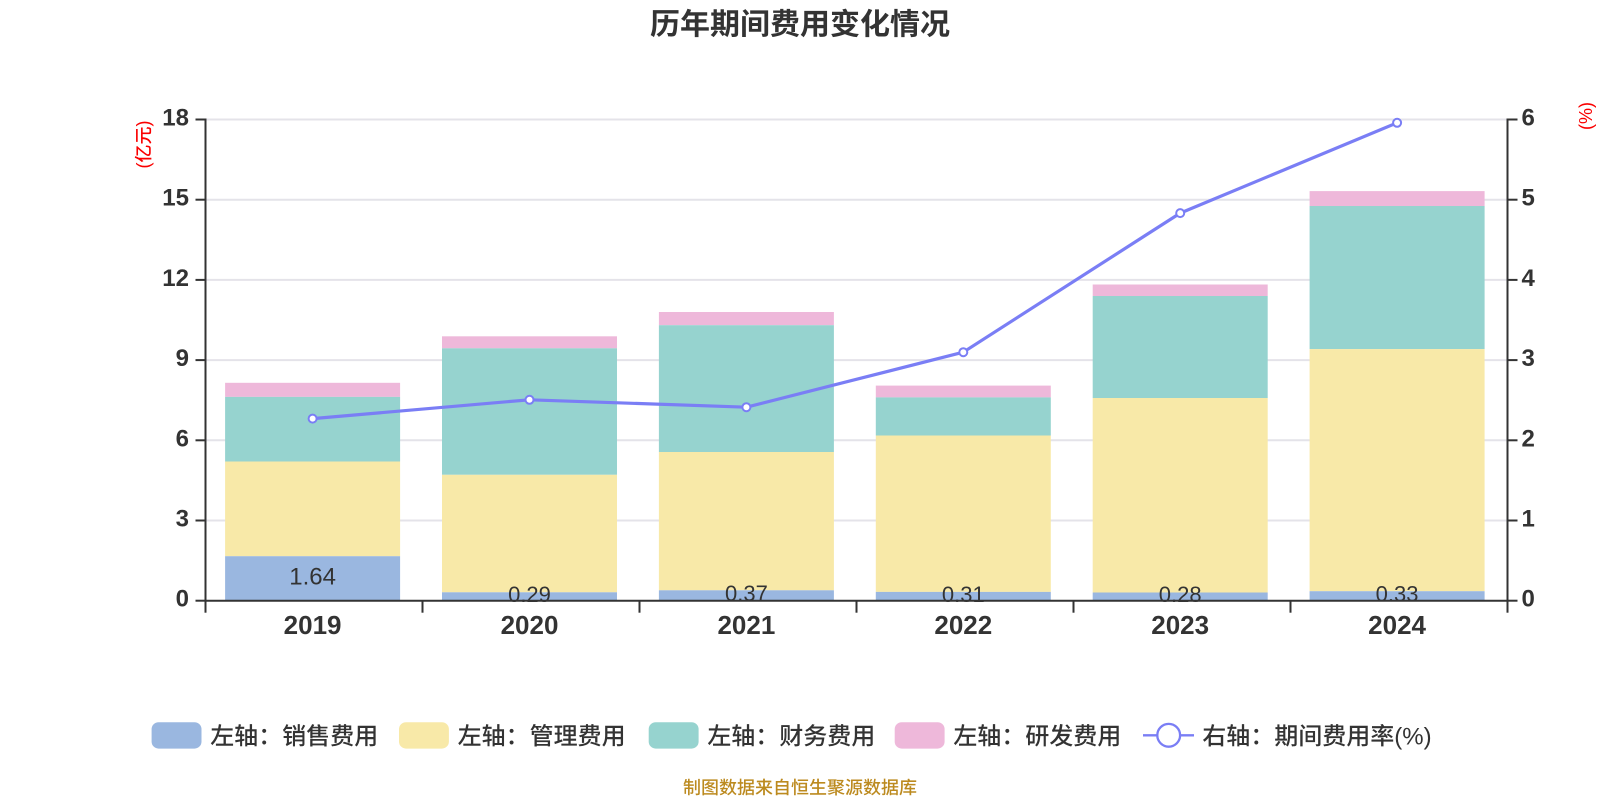 The image size is (1600, 800). What do you see at coordinates (1528, 438) in the screenshot?
I see `svg-text: 2` at bounding box center [1528, 438].